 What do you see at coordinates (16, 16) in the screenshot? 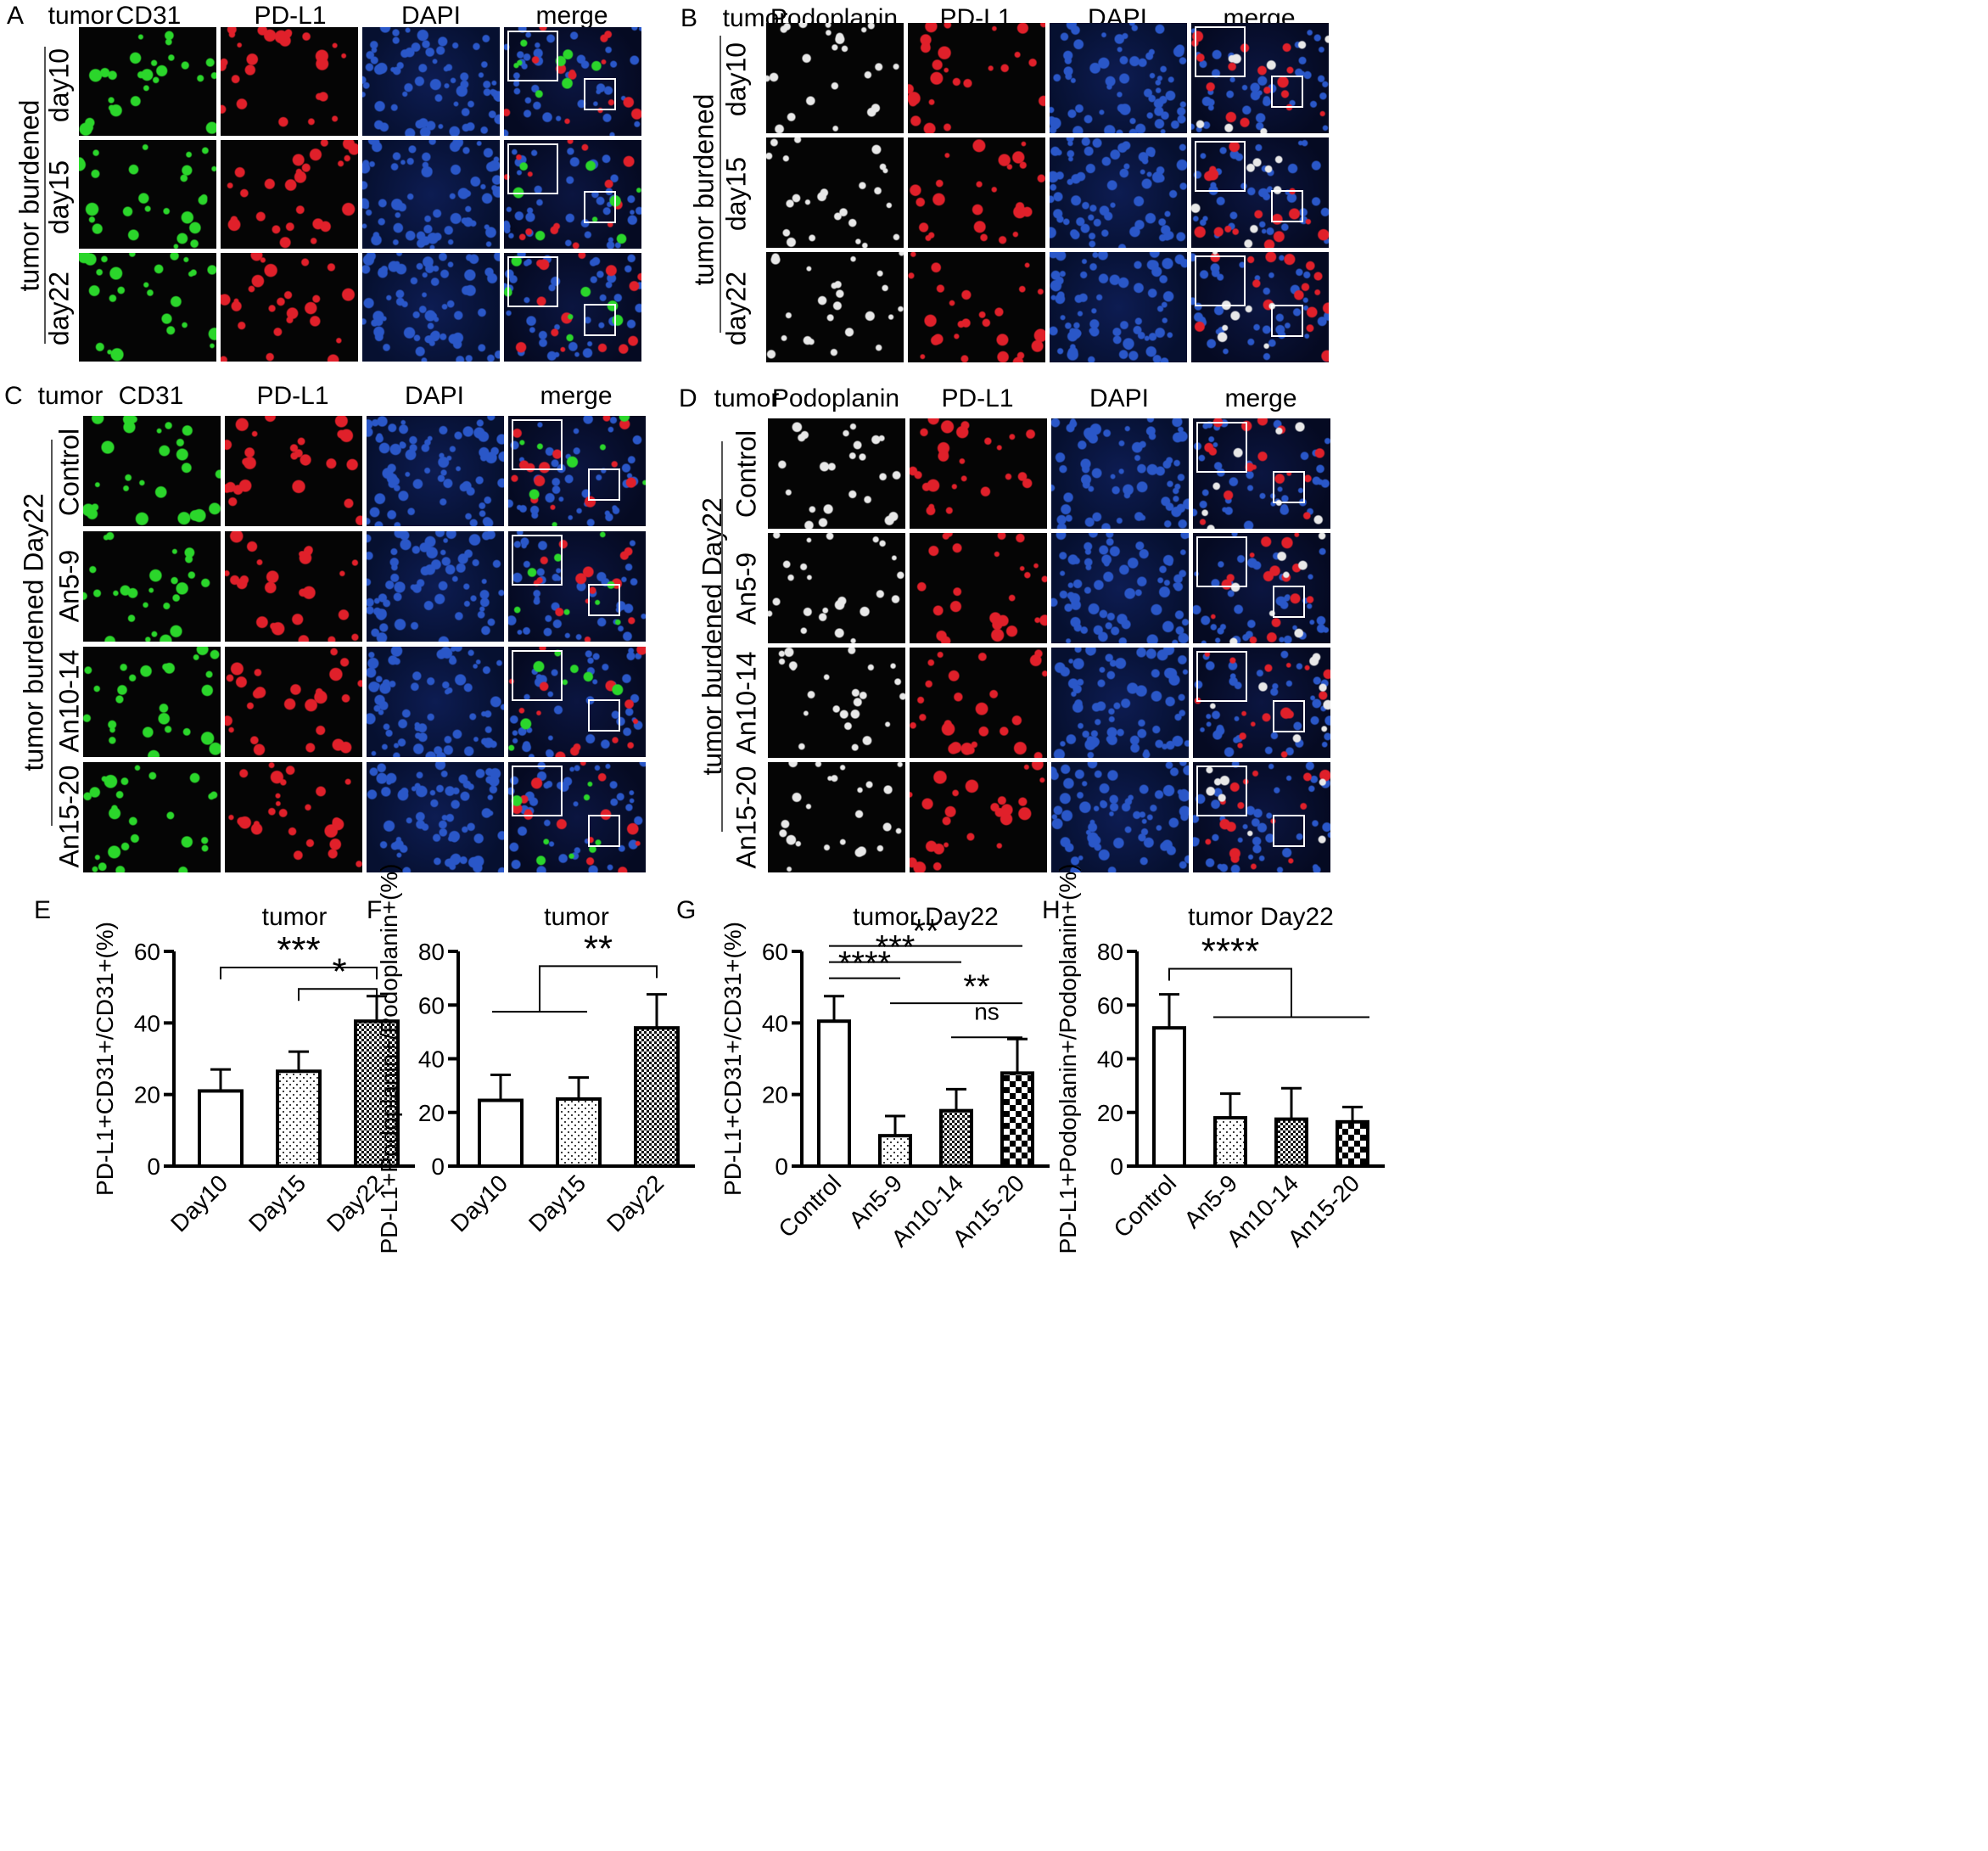
I see `panel-a-letter: A` at bounding box center [16, 16].